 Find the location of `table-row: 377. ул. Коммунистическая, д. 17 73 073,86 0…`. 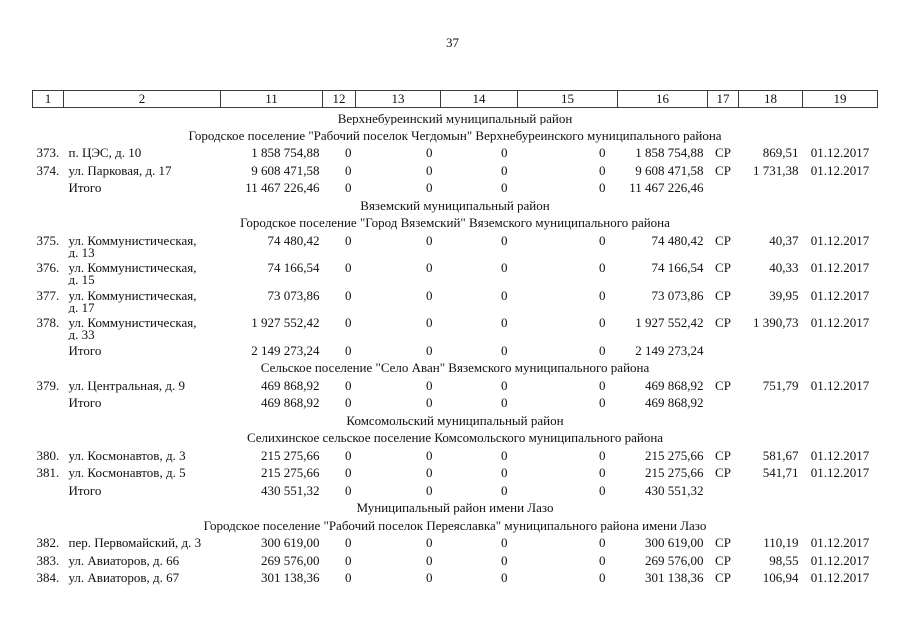

table-row: 377. ул. Коммунистическая, д. 17 73 073,86 0… is located at coordinates (455, 299).